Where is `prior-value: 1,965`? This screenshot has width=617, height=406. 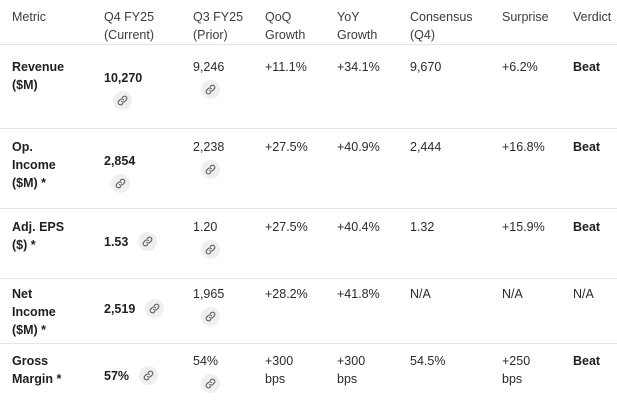 prior-value: 1,965 is located at coordinates (209, 294).